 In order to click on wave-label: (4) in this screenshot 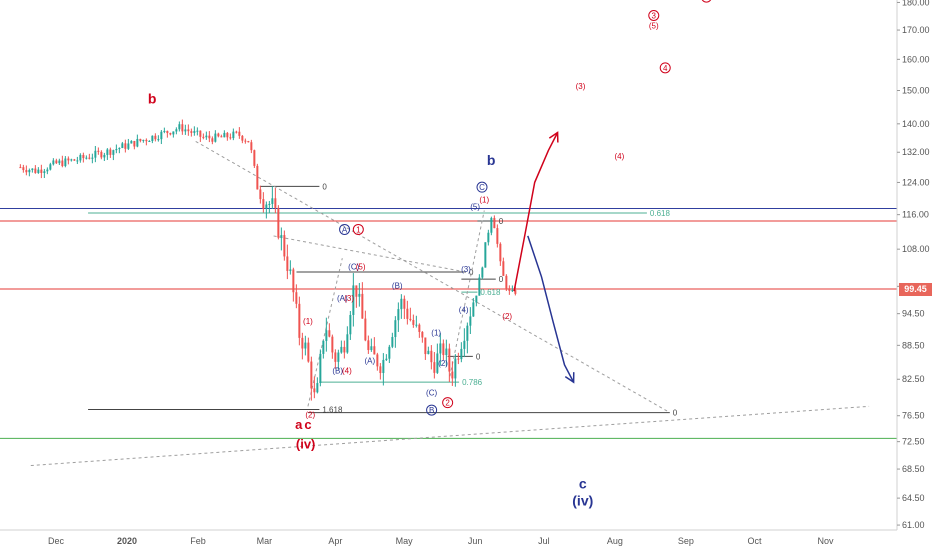, I will do `click(464, 310)`.